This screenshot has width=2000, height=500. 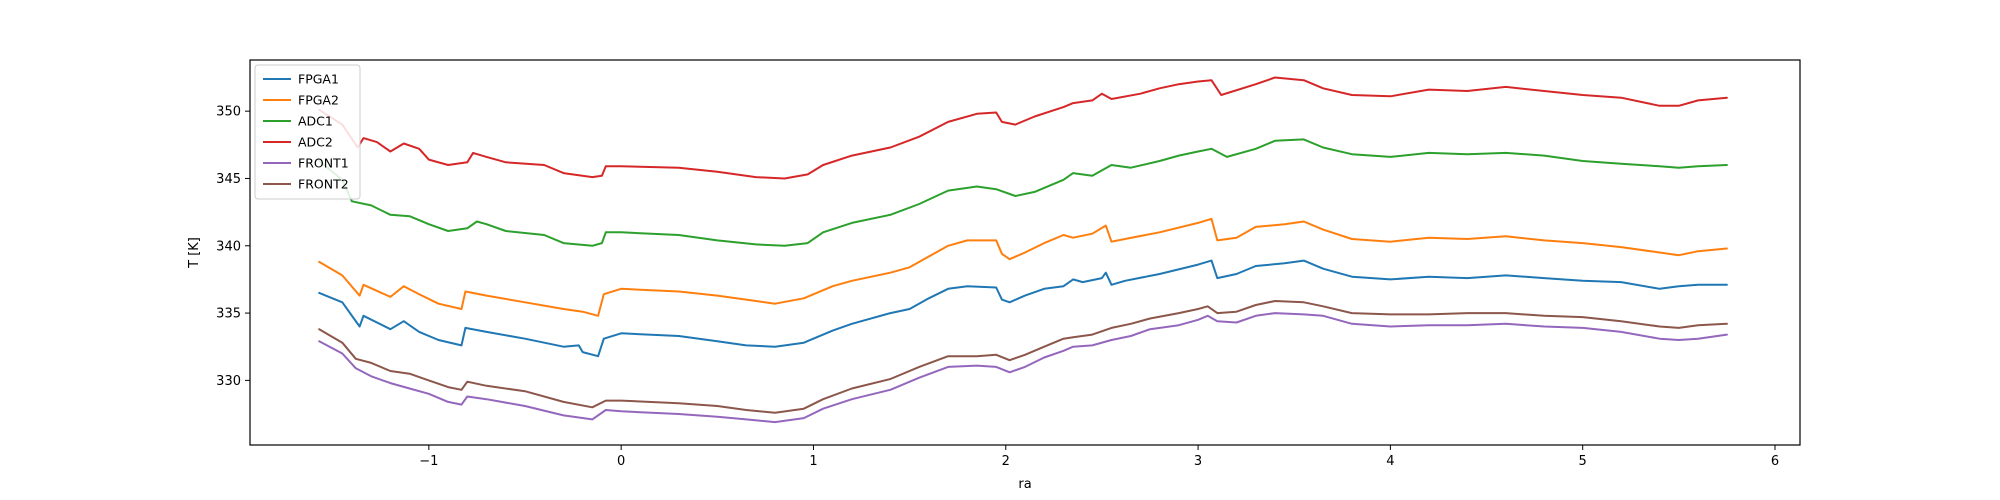 I want to click on x-tick-label: 5, so click(x=1583, y=461).